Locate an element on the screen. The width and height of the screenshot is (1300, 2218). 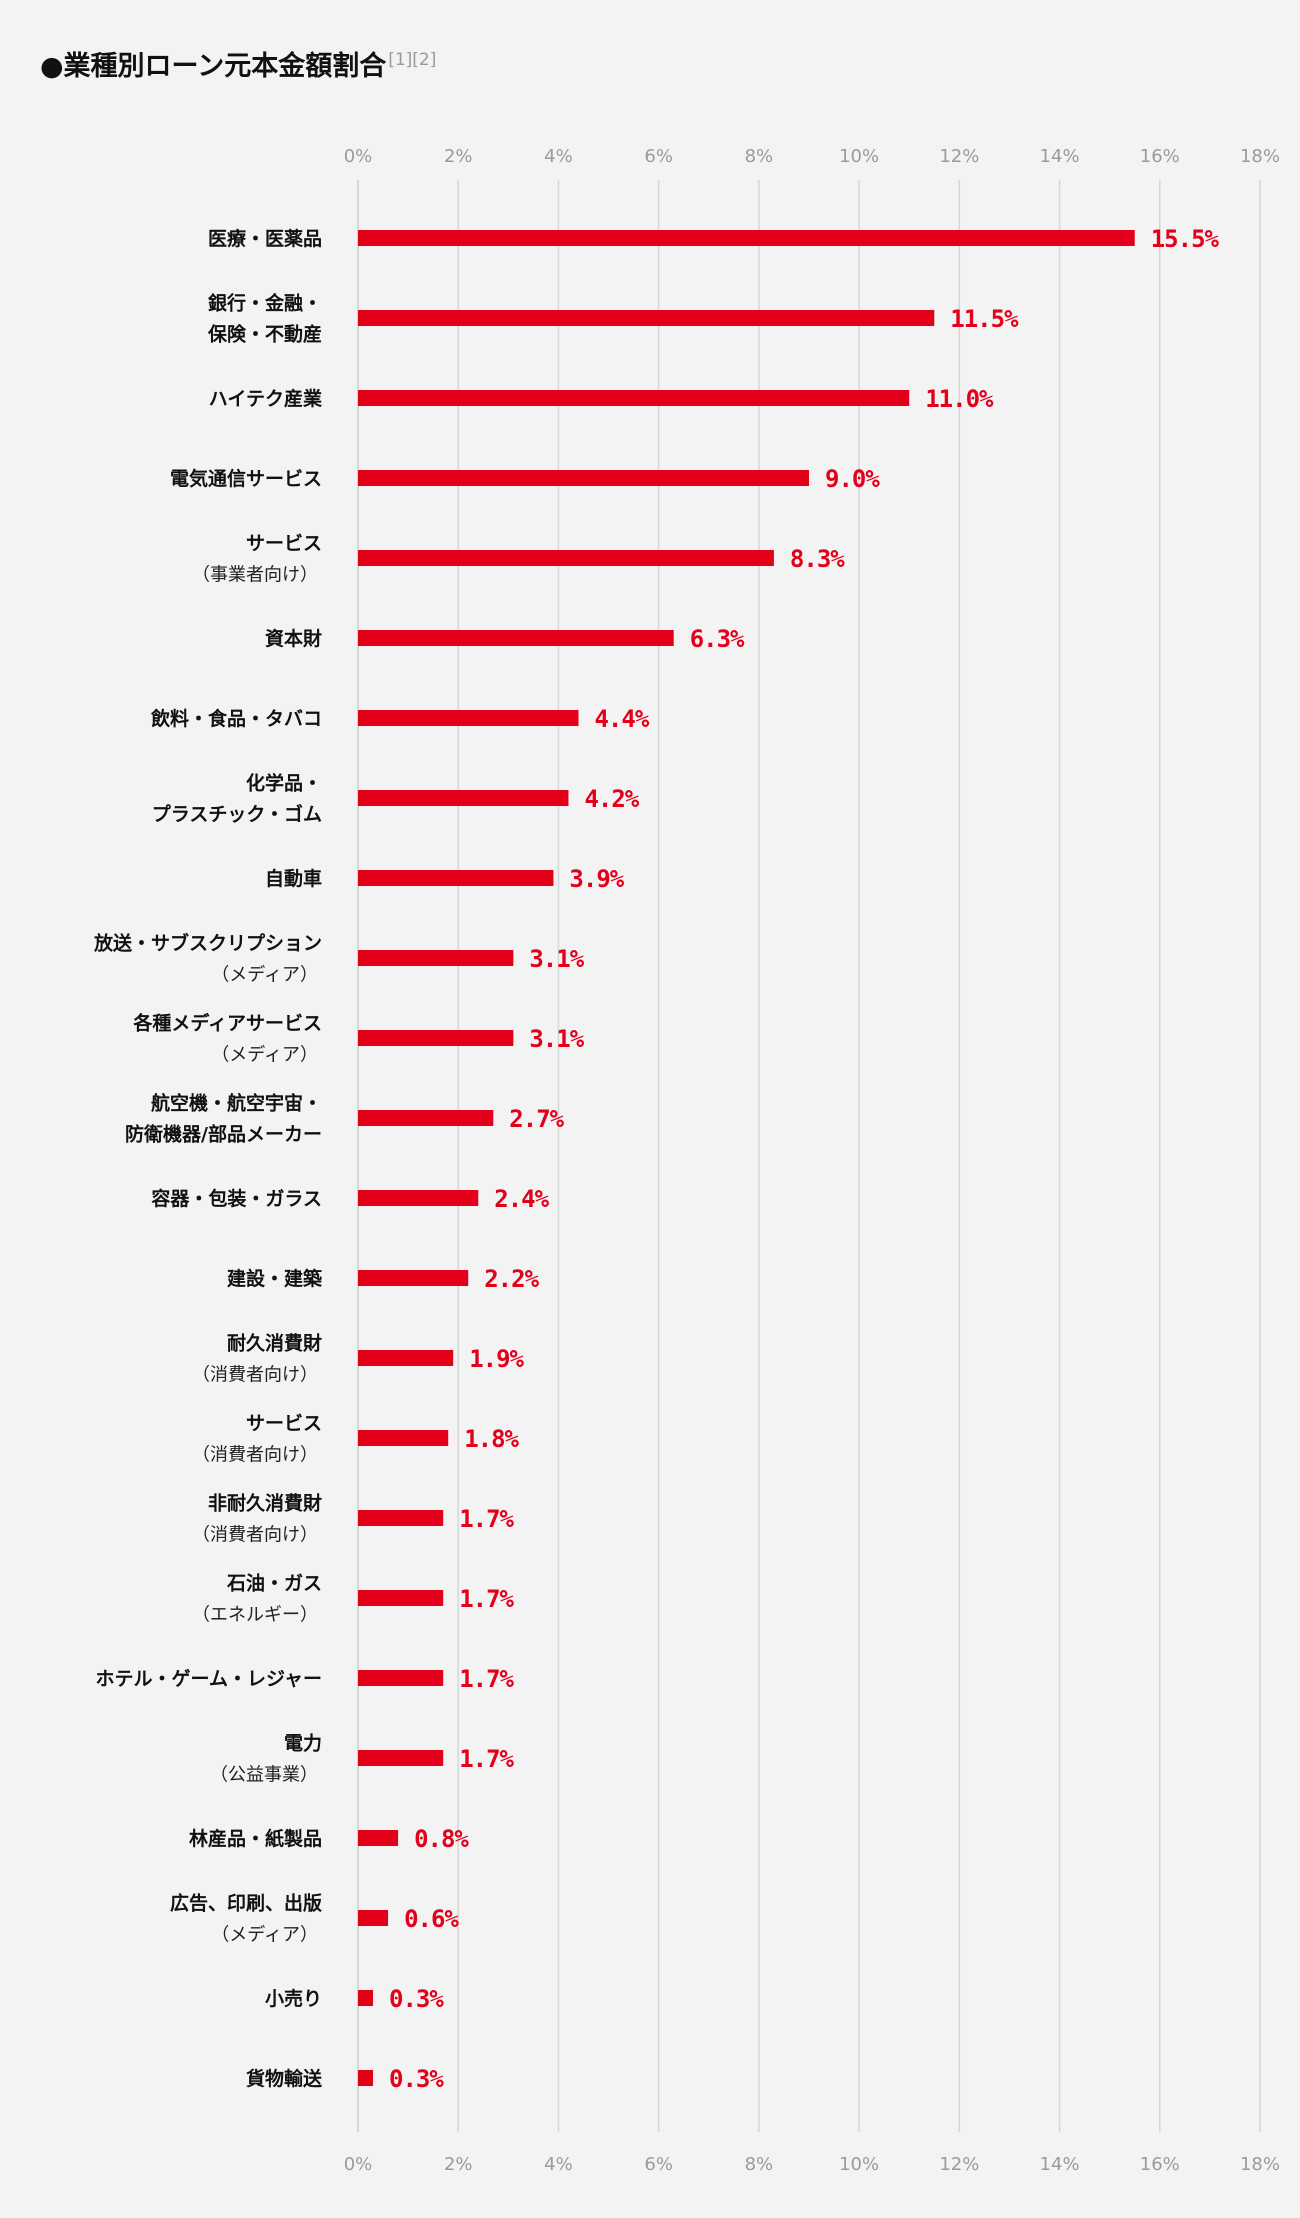
value-label: 9.0% is located at coordinates (852, 479).